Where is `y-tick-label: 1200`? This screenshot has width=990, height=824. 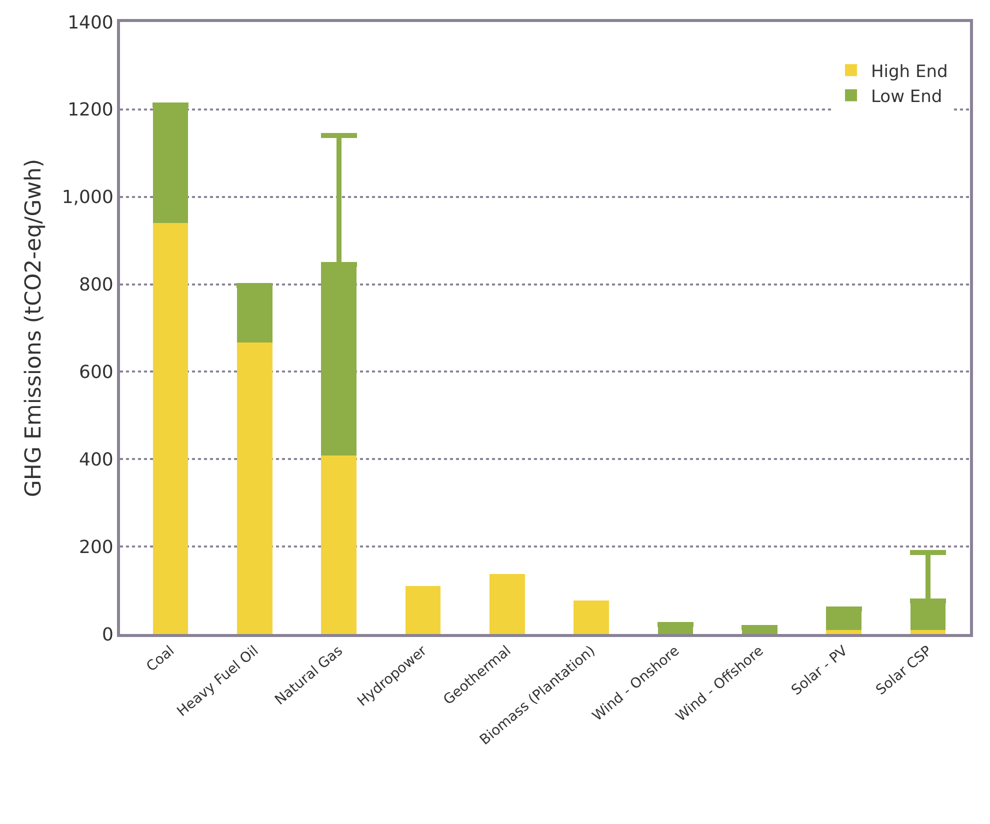
y-tick-label: 1200 is located at coordinates (91, 110).